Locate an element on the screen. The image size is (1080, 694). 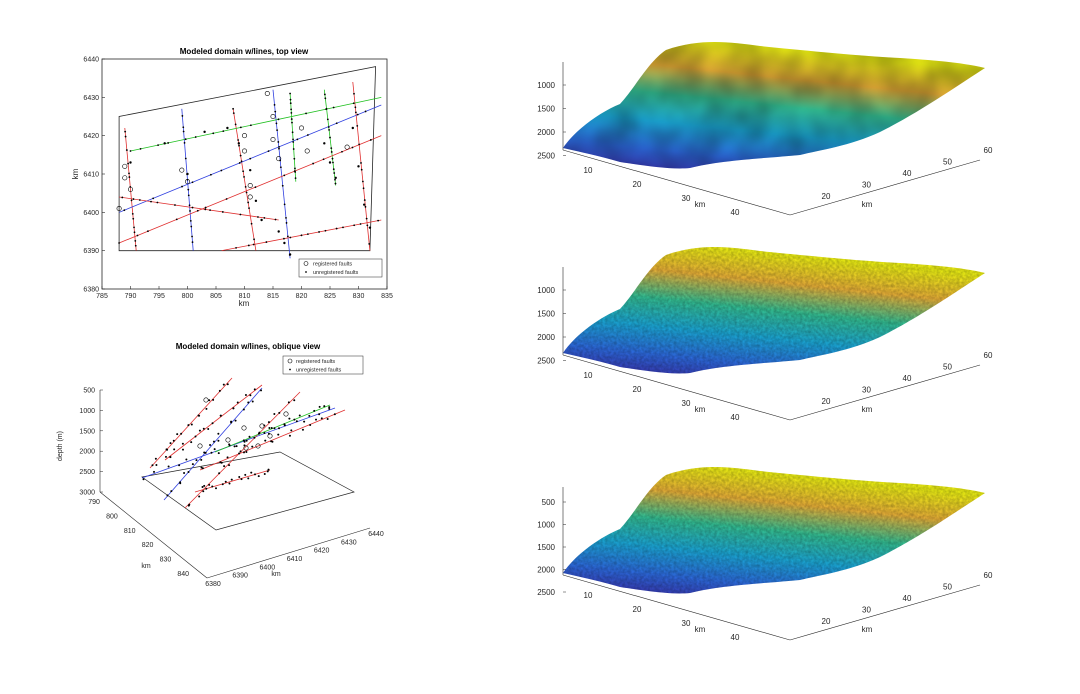
top-ytick-label: 6430 is located at coordinates (91, 98).